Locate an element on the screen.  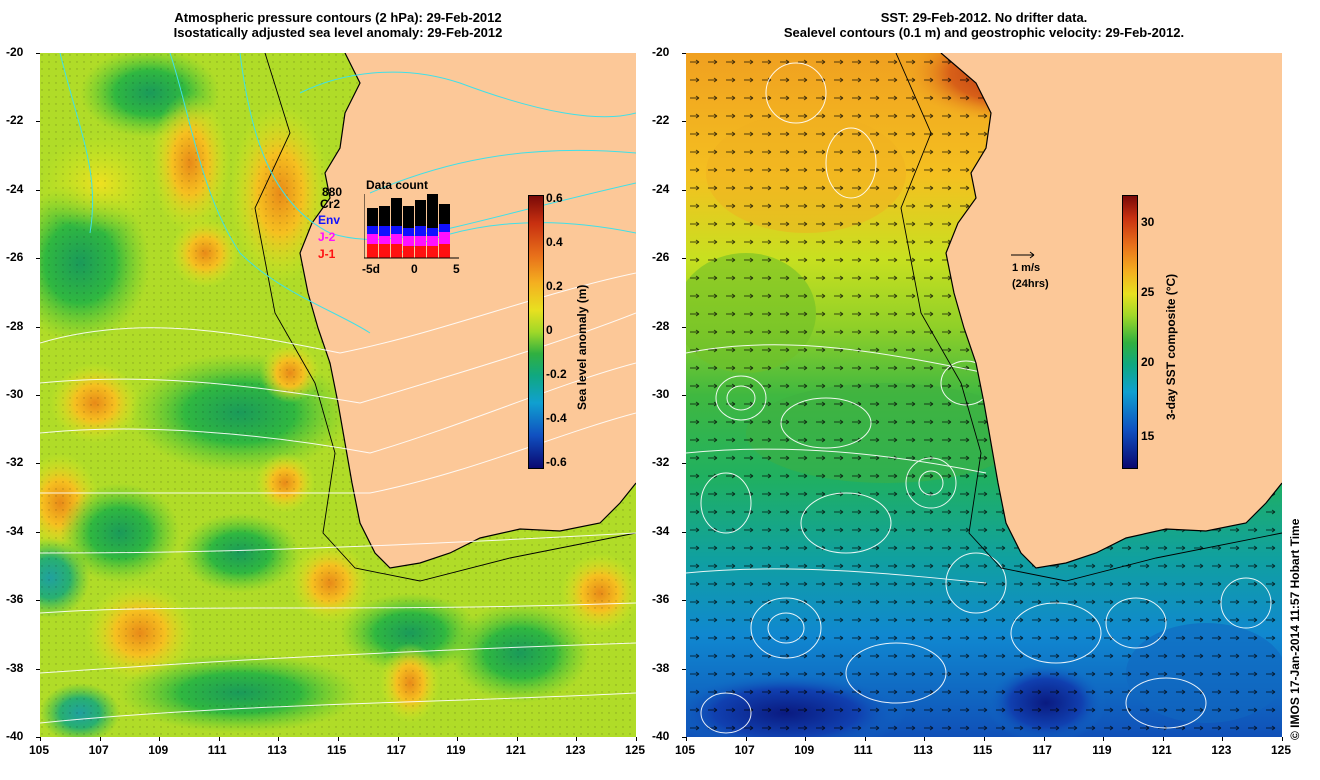
colorbar-tick-label: 0 is located at coordinates (549, 330).